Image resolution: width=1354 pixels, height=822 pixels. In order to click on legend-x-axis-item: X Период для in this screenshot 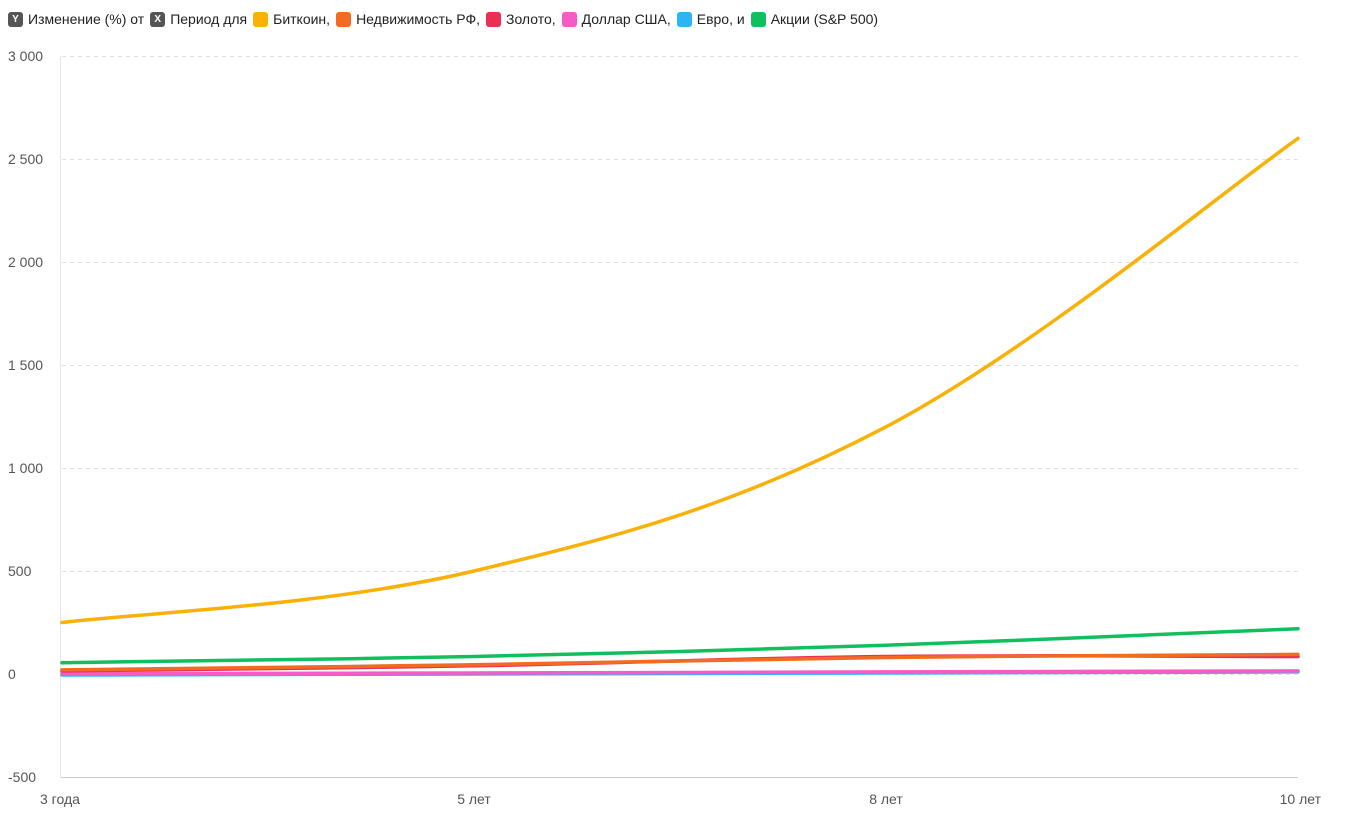, I will do `click(198, 19)`.